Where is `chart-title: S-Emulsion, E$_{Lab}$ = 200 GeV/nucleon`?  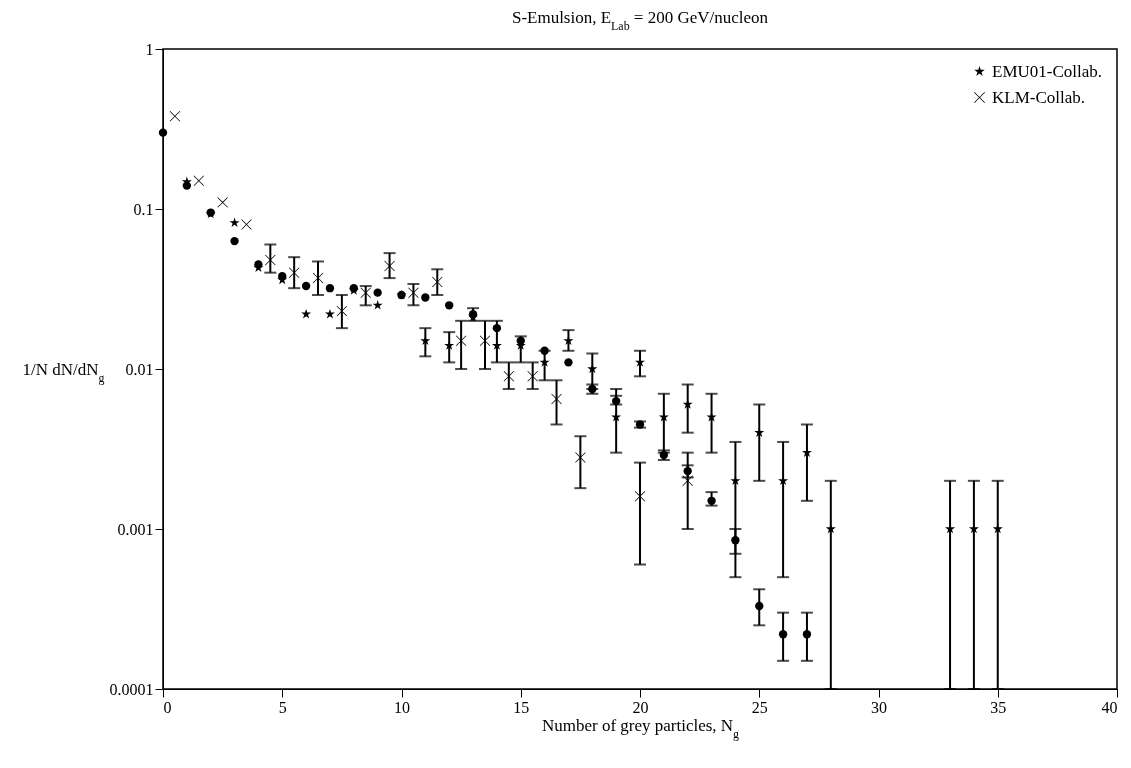
chart-title: S-Emulsion, E$_{Lab}$ = 200 GeV/nucleon is located at coordinates (640, 20).